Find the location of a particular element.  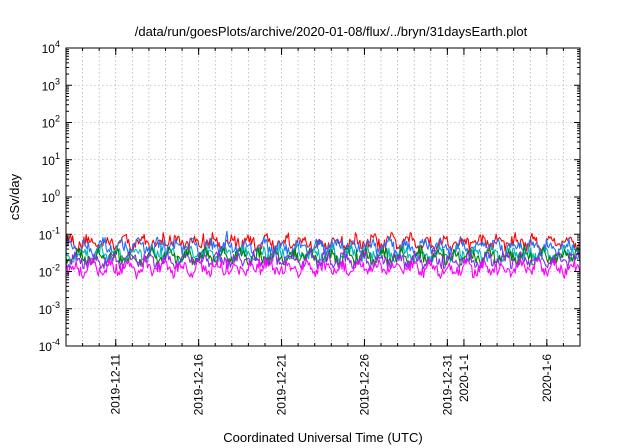

y-tick-label: 10⁴ is located at coordinates (51, 47).